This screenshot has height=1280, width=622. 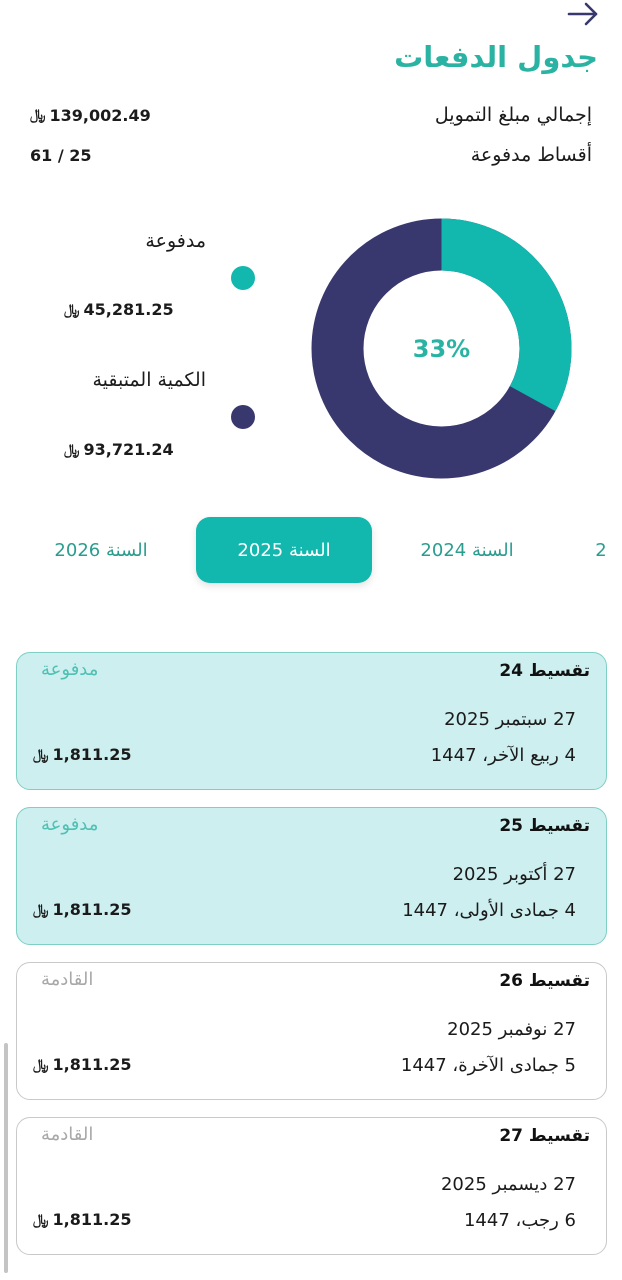 I want to click on legend-remaining-amount: 93,721.24, so click(x=128, y=449).